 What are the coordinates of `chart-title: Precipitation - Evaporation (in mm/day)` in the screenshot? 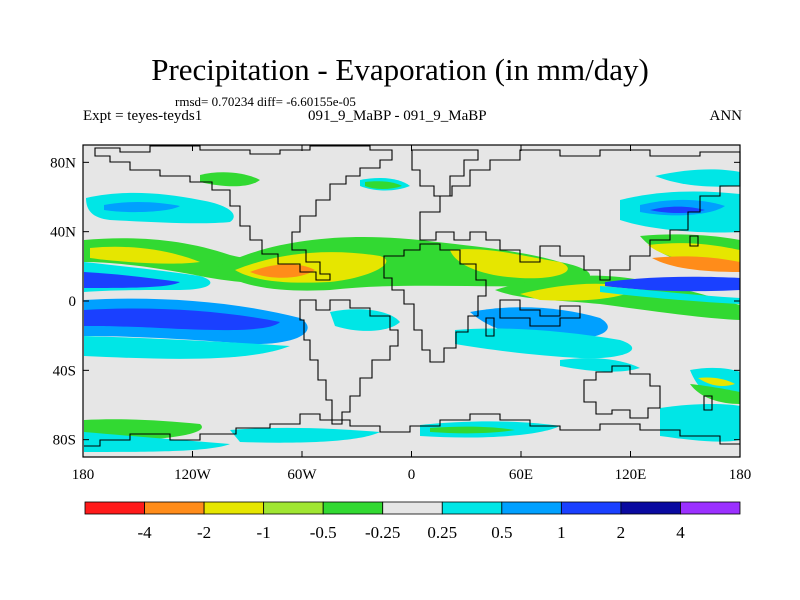 It's located at (400, 69).